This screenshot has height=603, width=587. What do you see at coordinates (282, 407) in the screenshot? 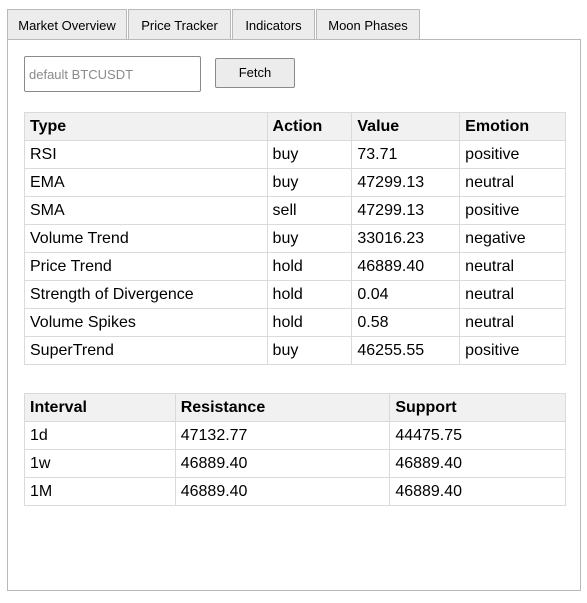
I see `column-header-resistance: Resistance` at bounding box center [282, 407].